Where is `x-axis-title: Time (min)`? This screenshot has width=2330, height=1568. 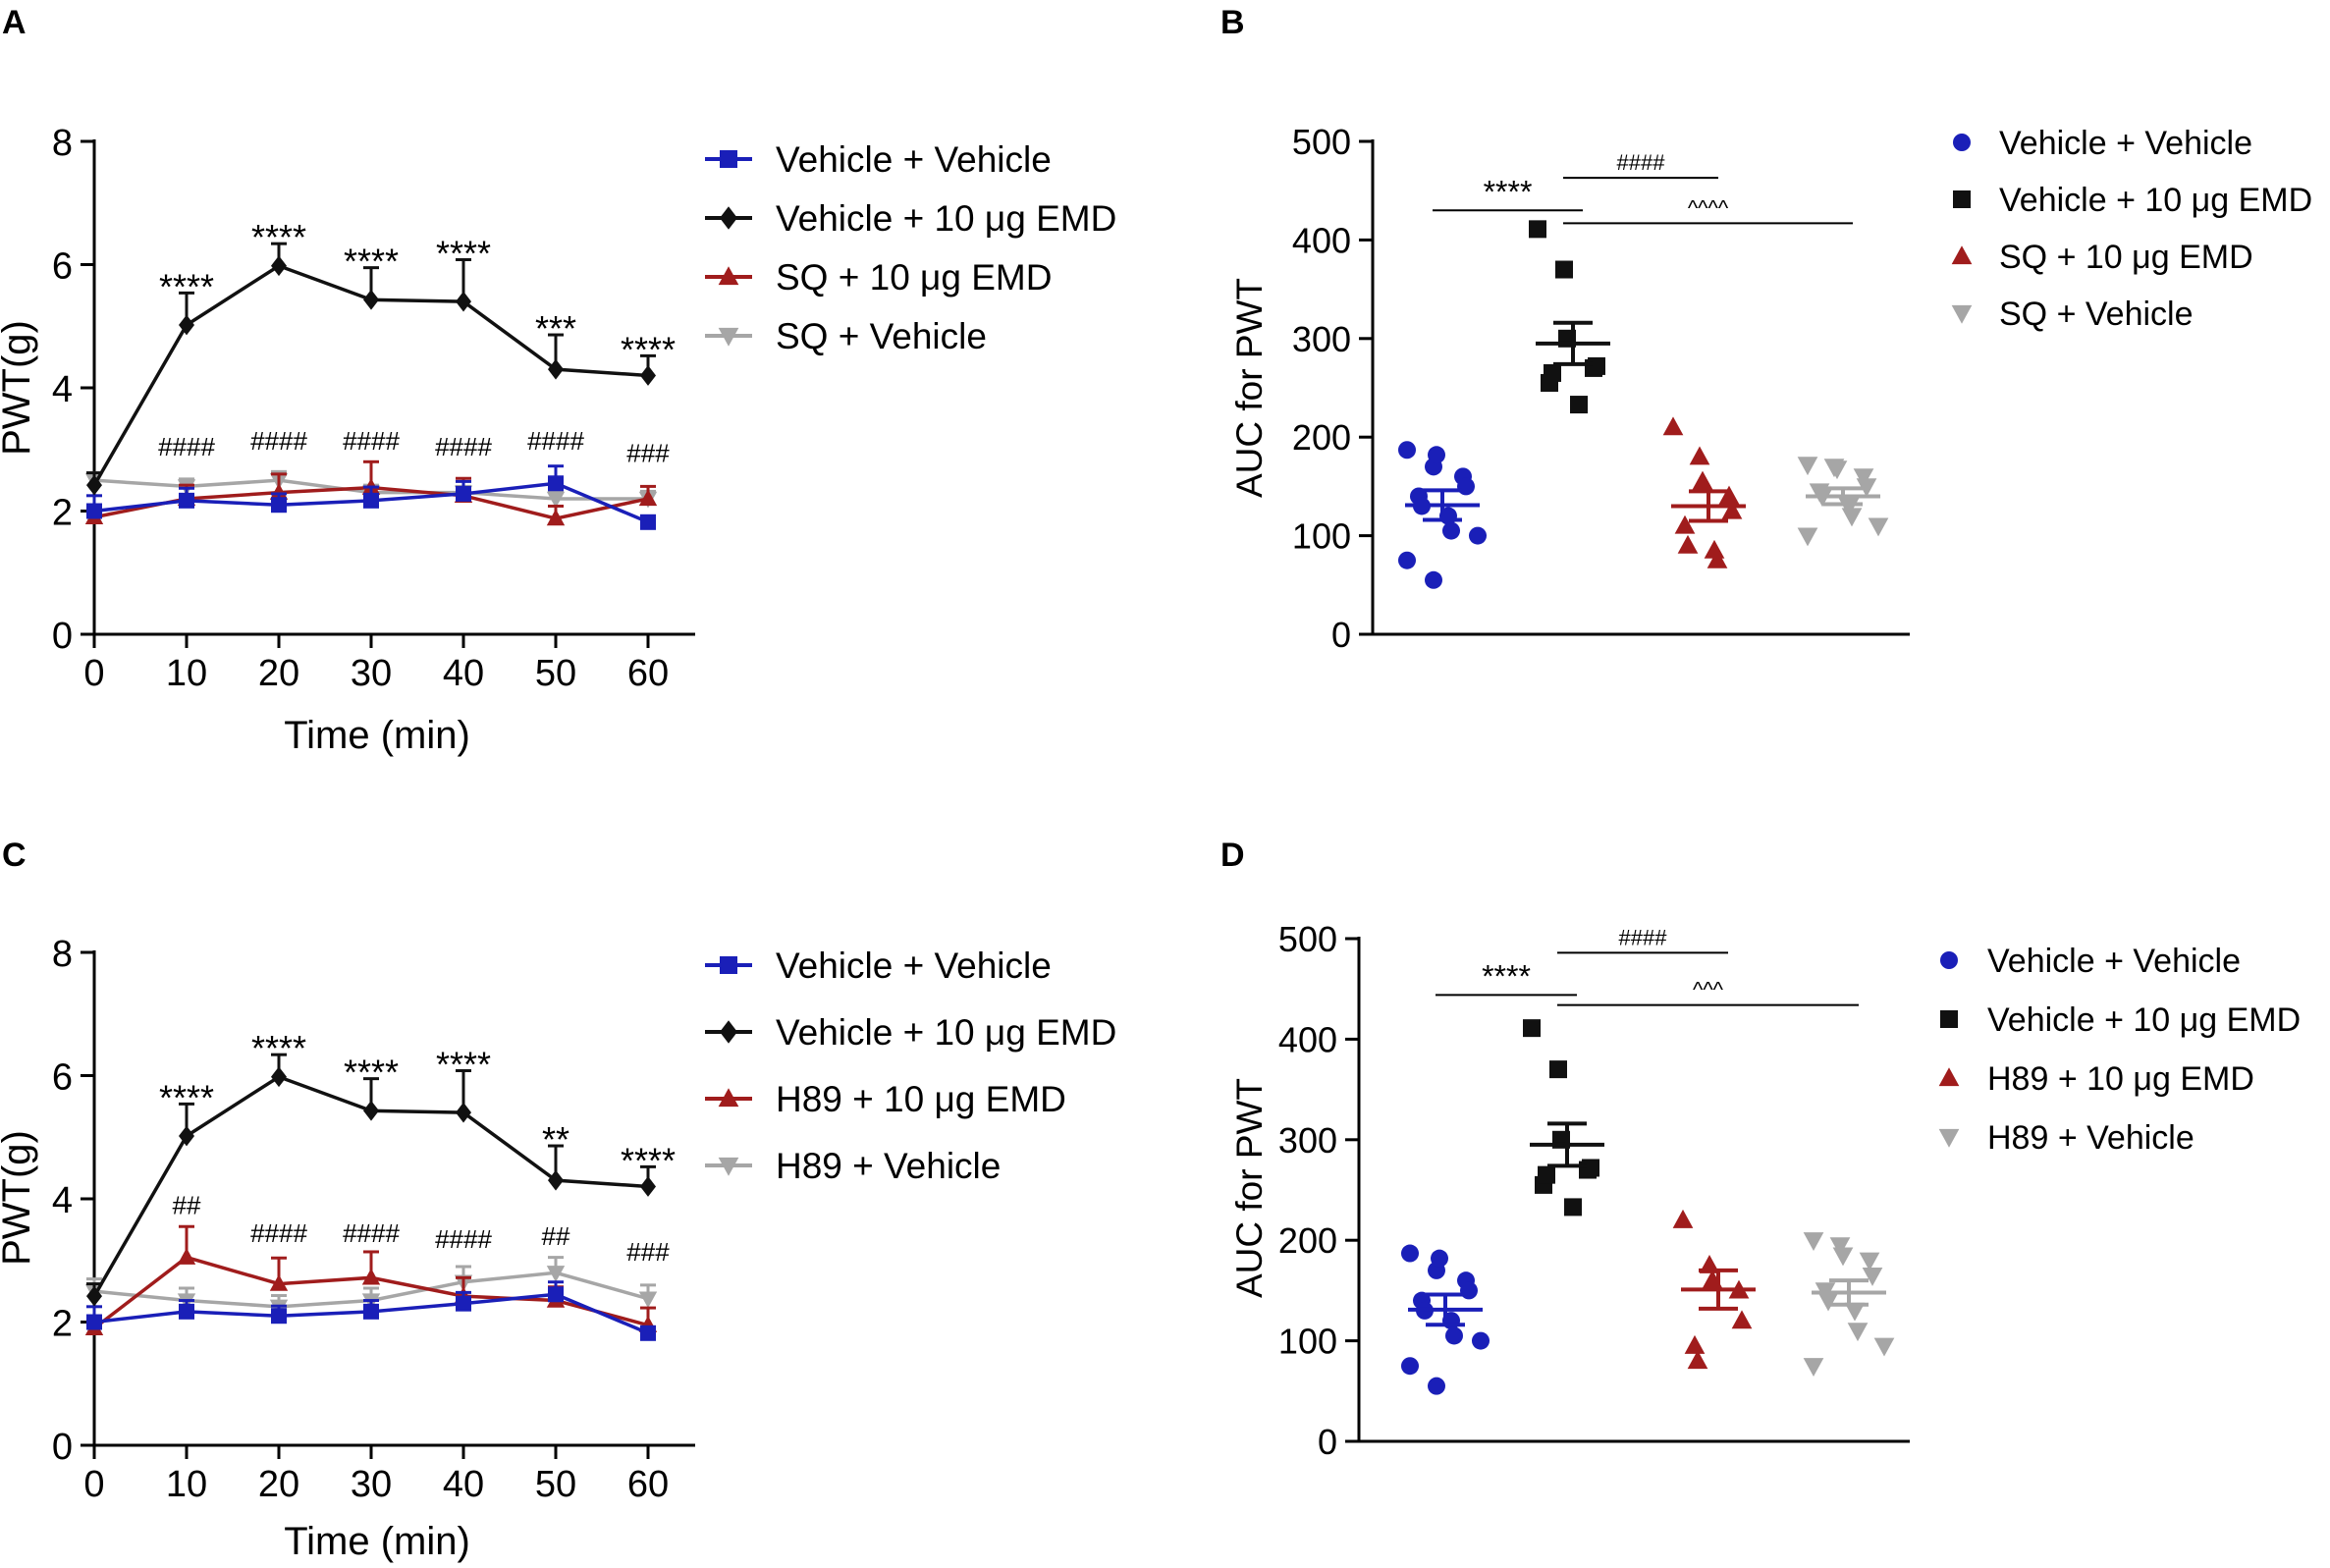
x-axis-title: Time (min) is located at coordinates (377, 735).